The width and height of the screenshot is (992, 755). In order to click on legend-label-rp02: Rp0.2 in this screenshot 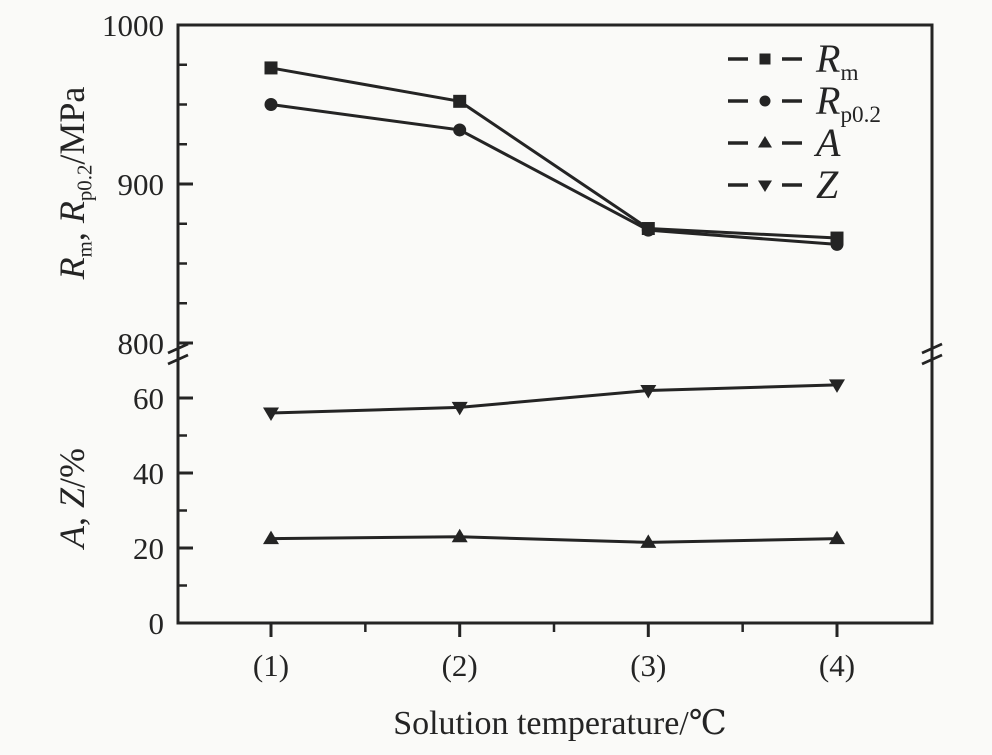, I will do `click(849, 103)`.